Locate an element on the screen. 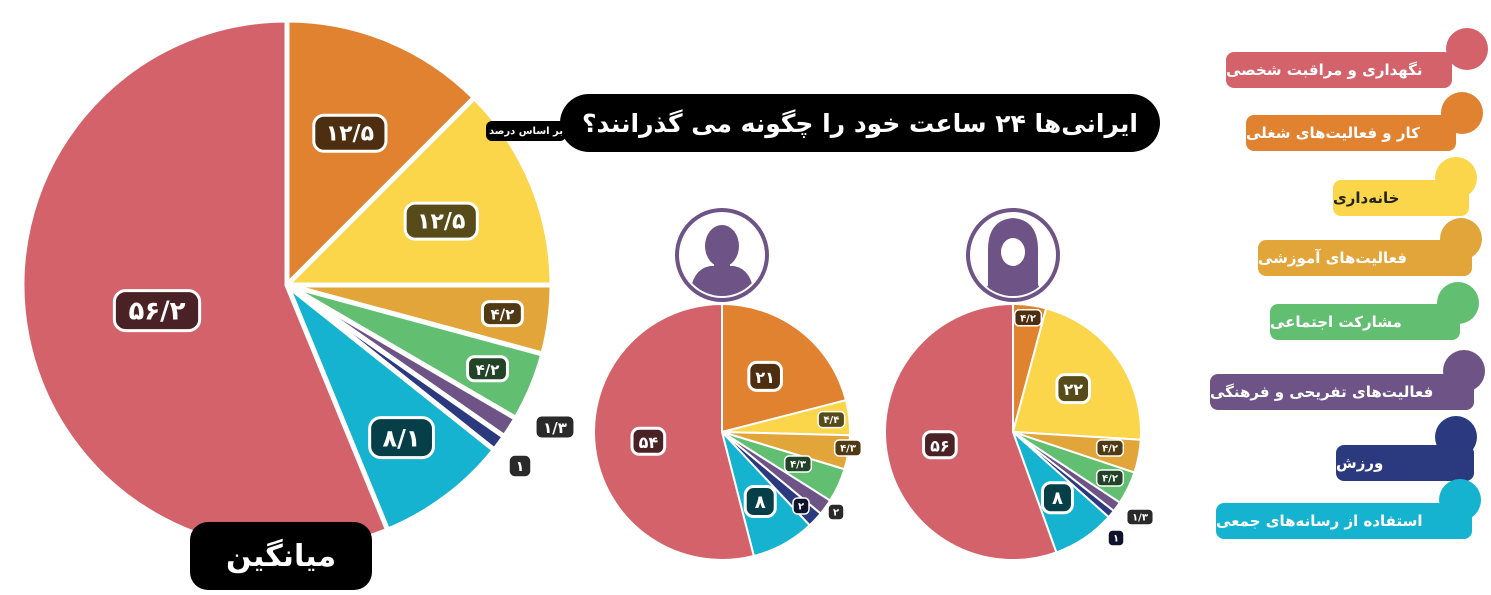  value-label-text: ۴/۴ is located at coordinates (831, 420).